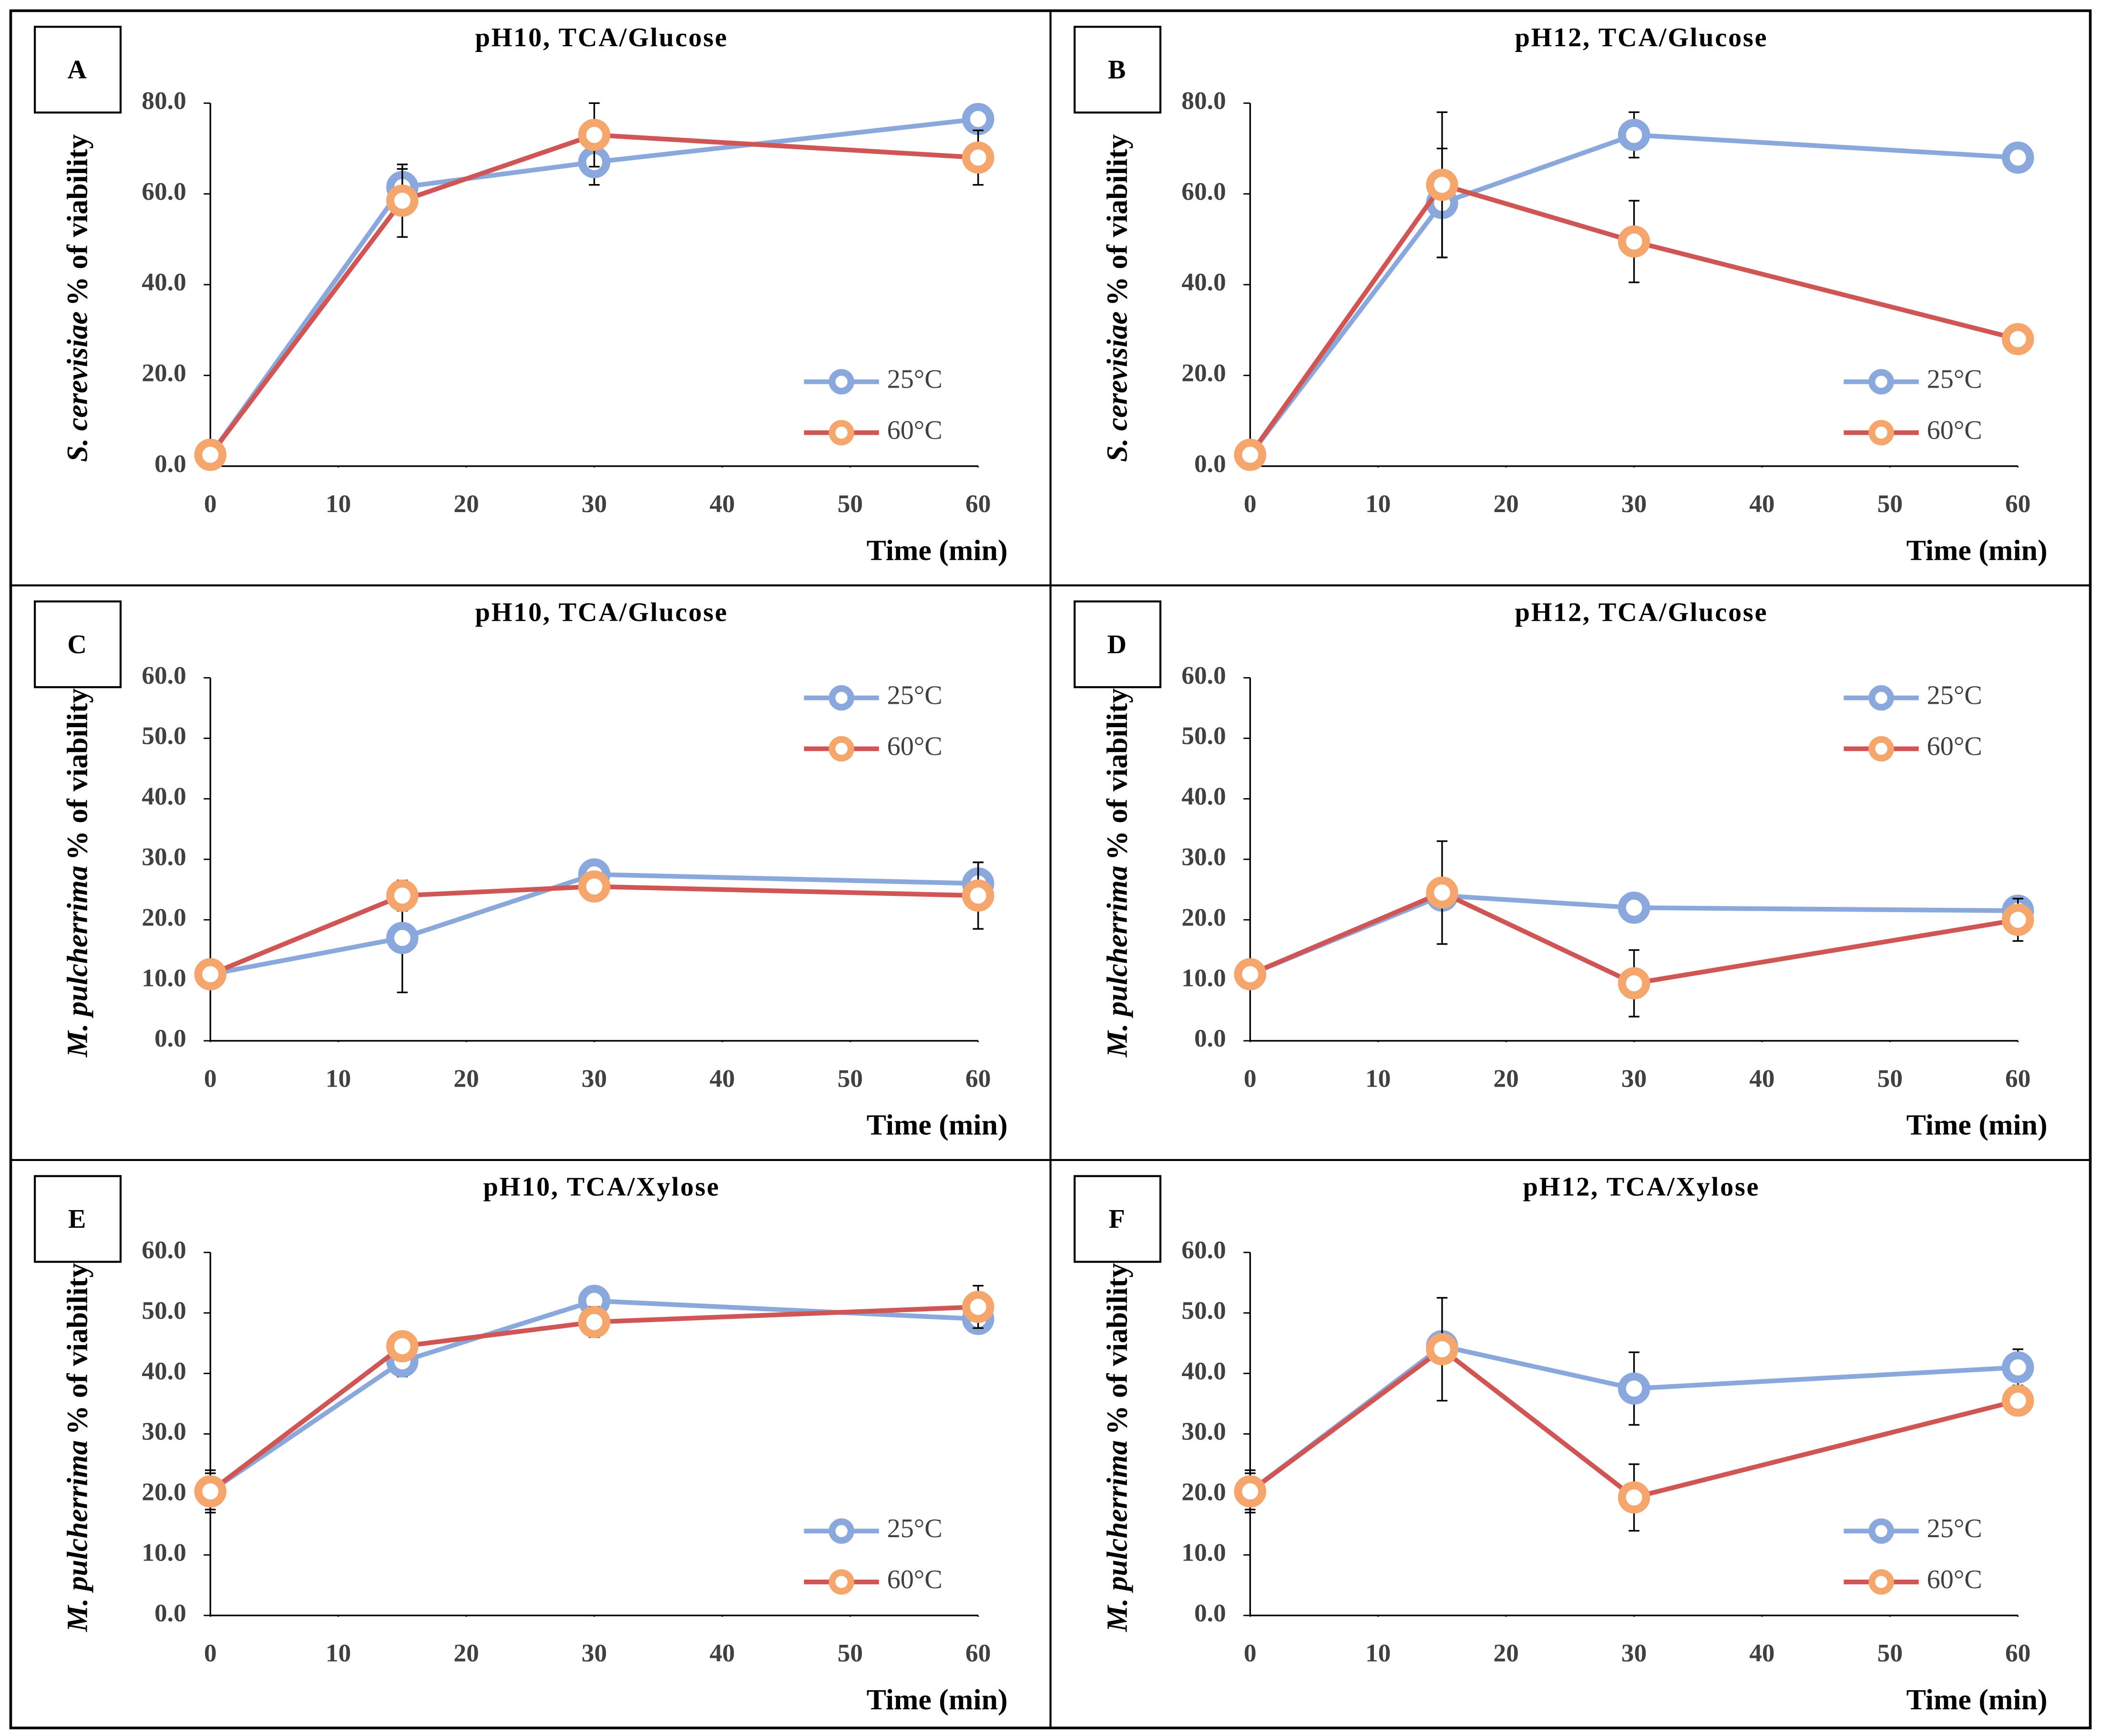 The height and width of the screenshot is (1736, 2101). I want to click on y-axis-label-species: M. pulcherrima, so click(1117, 1536).